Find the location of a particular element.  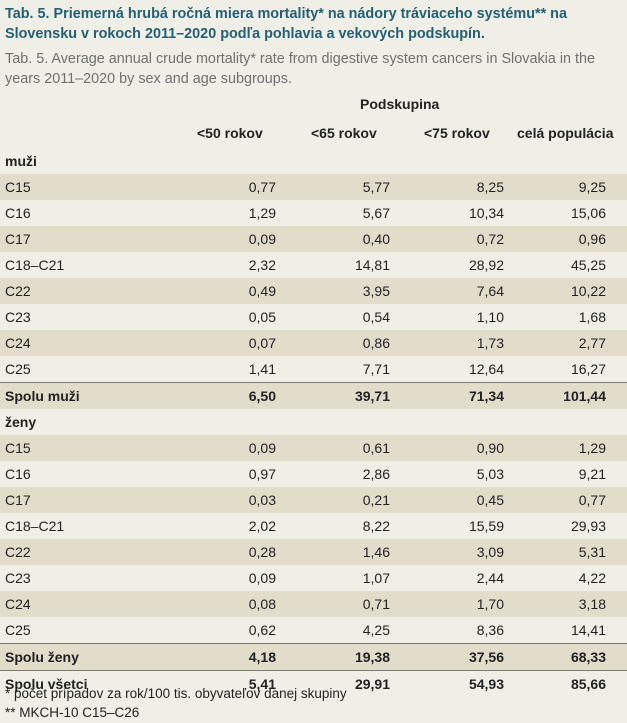

table-cell: 1,70 is located at coordinates (447, 604).